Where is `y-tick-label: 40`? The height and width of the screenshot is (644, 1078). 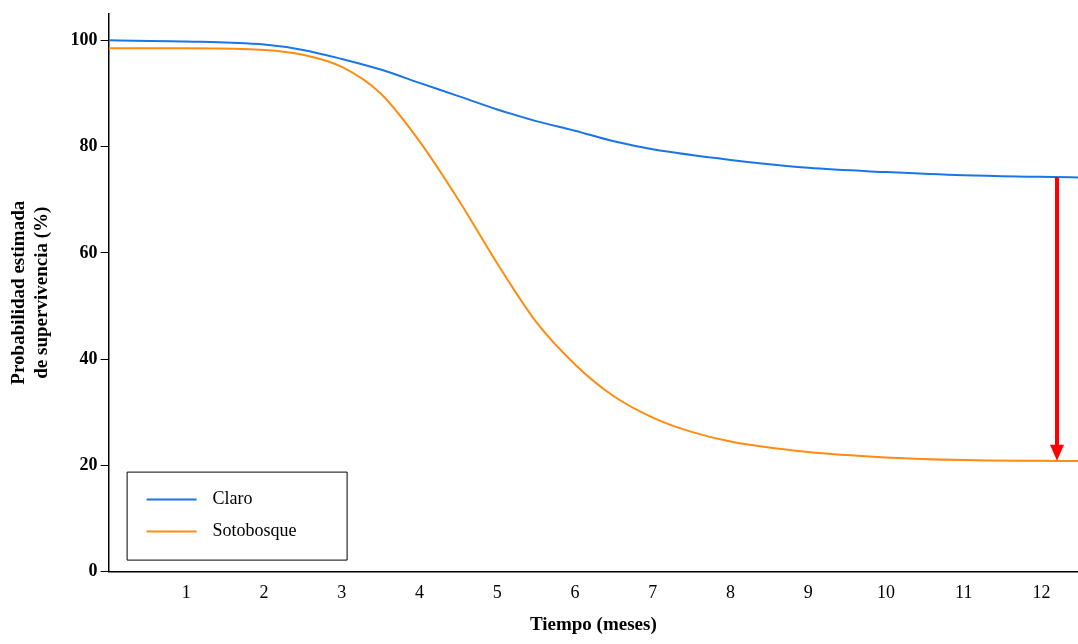 y-tick-label: 40 is located at coordinates (88, 357).